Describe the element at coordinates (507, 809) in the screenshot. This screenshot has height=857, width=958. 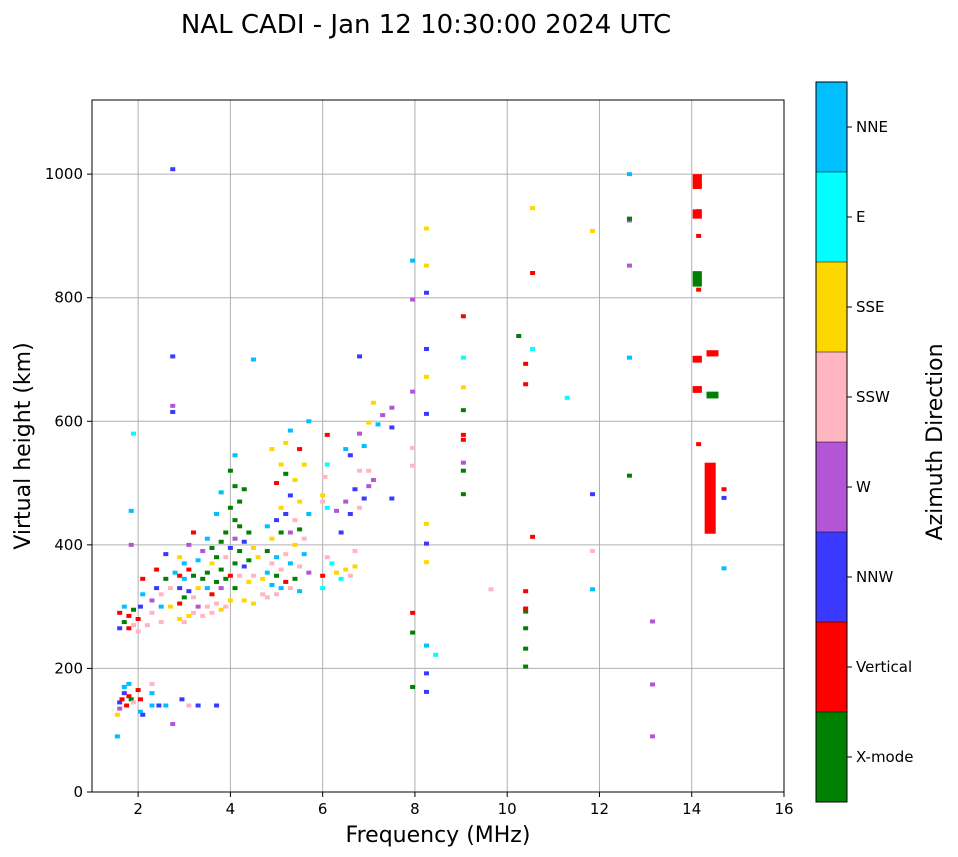
I see `x-tick-label: 10` at that location.